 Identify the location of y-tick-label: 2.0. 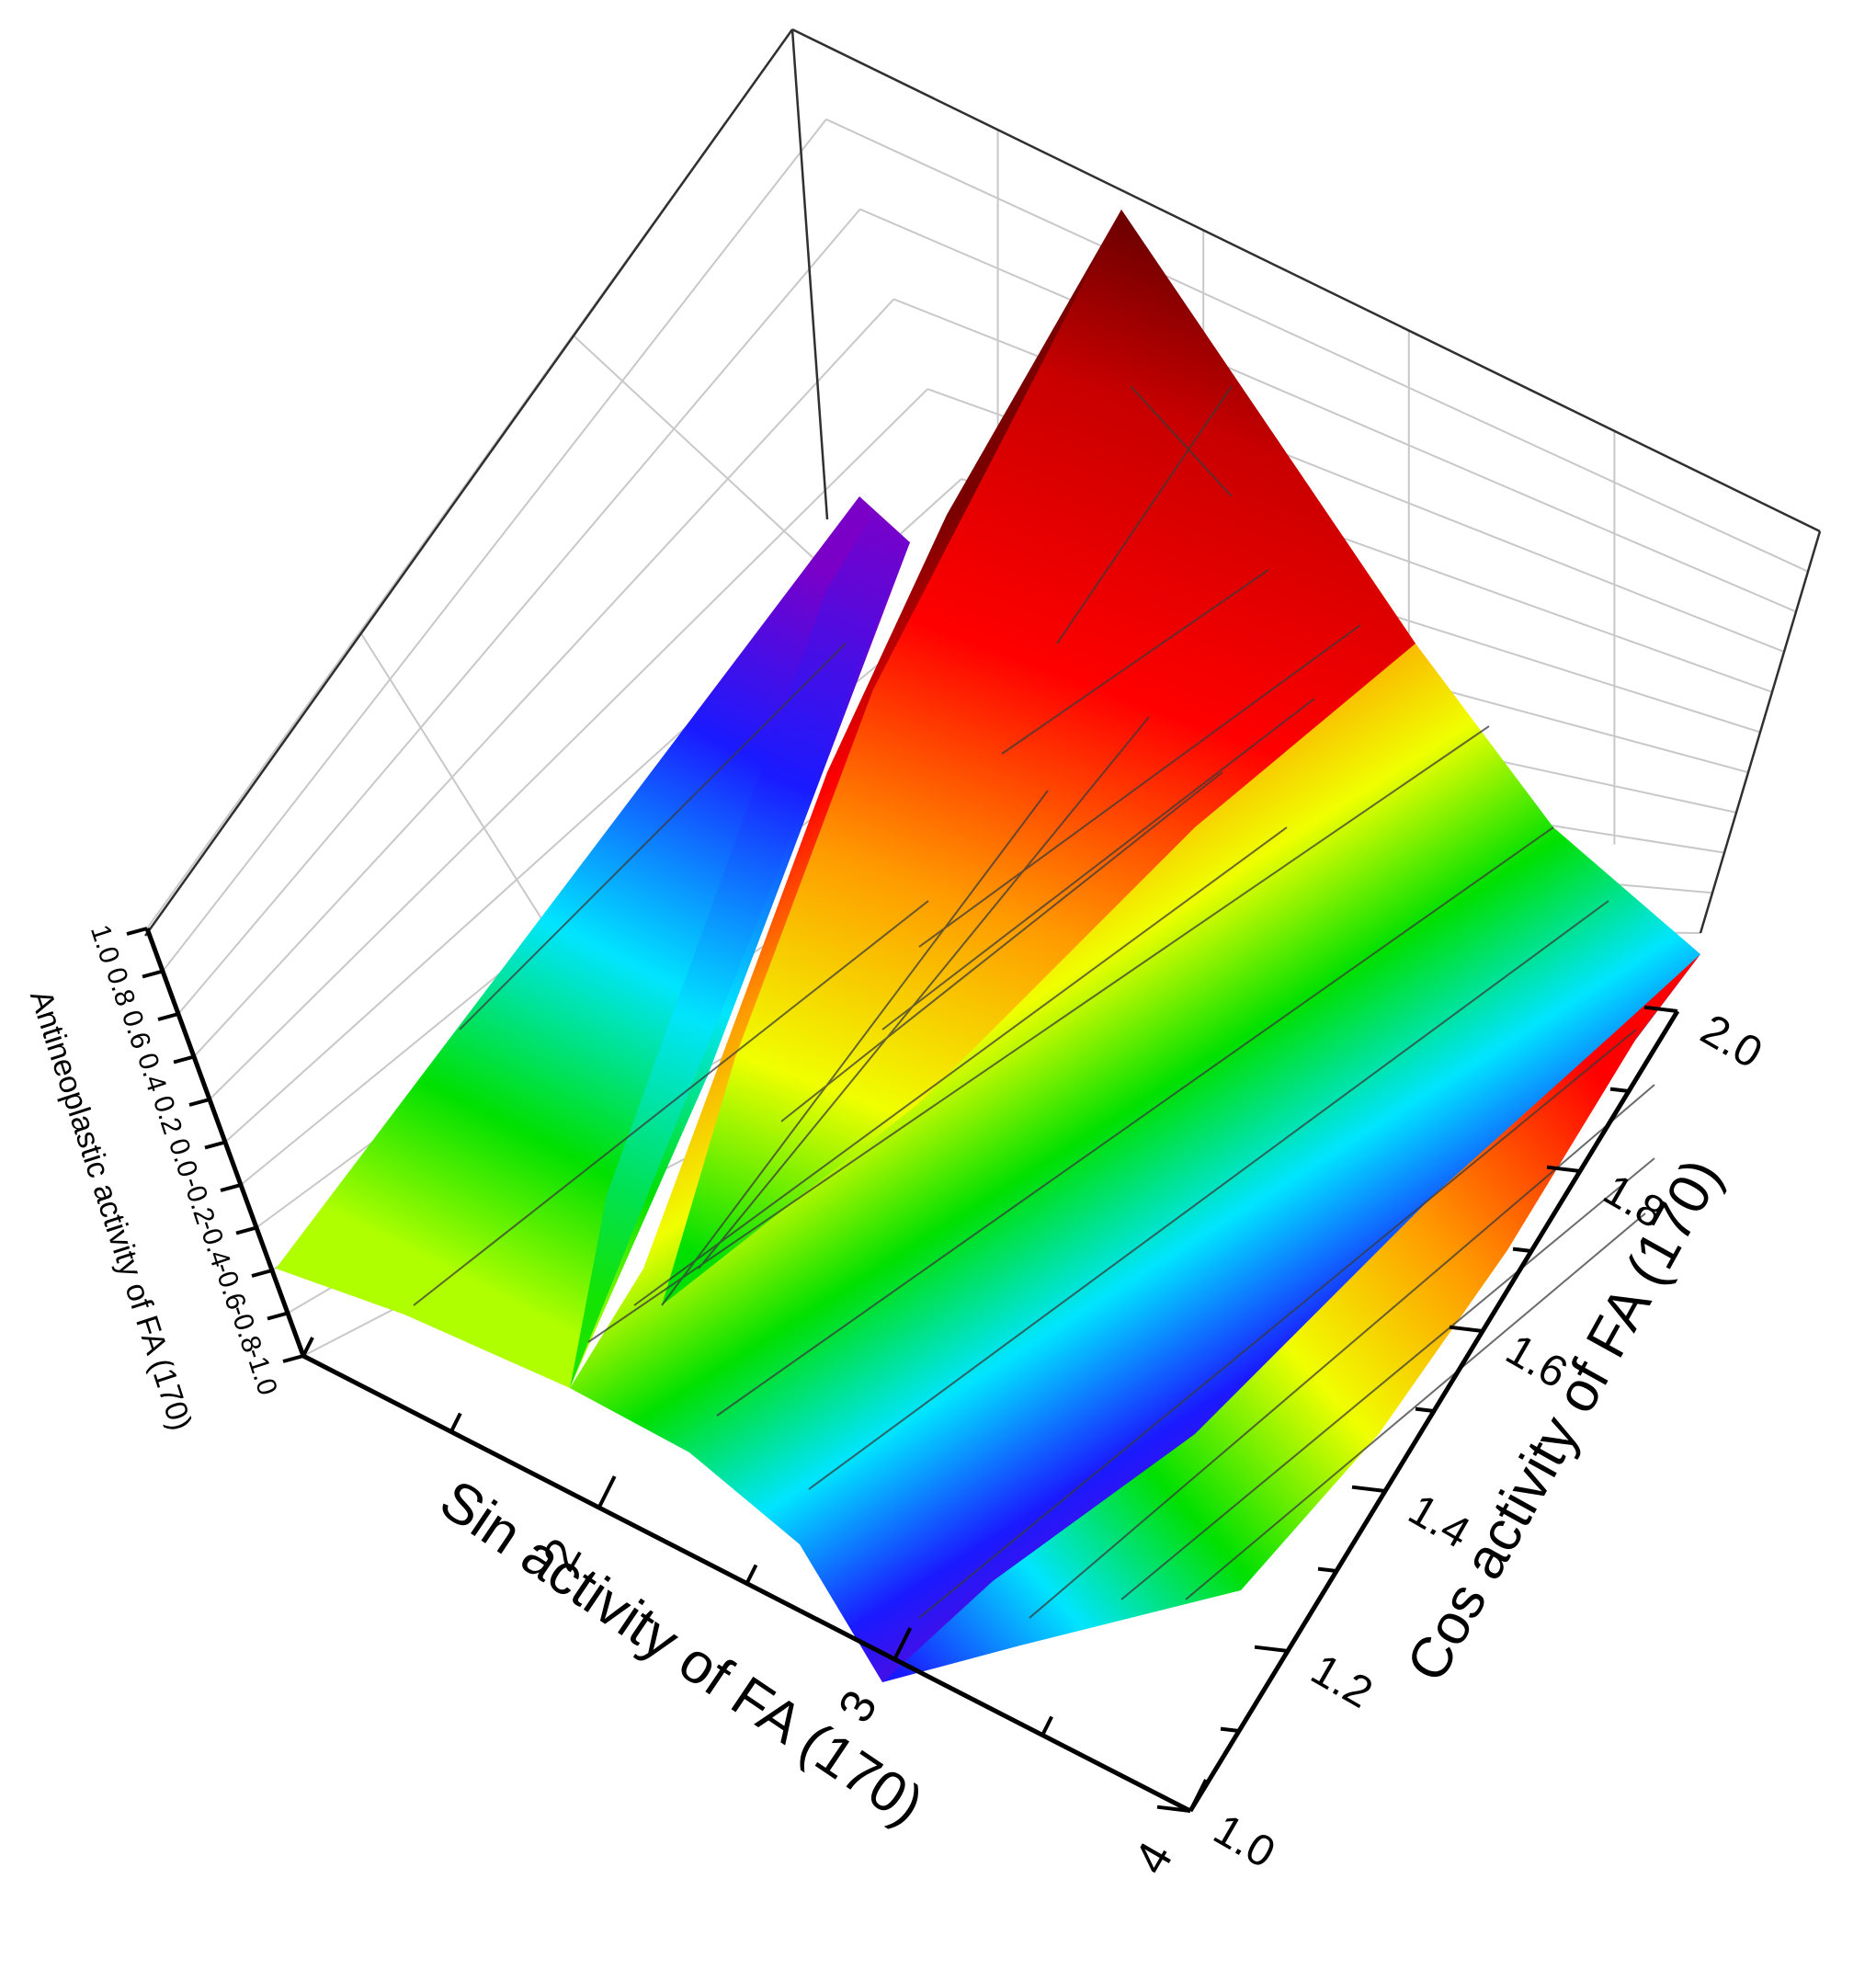
(1731, 1042).